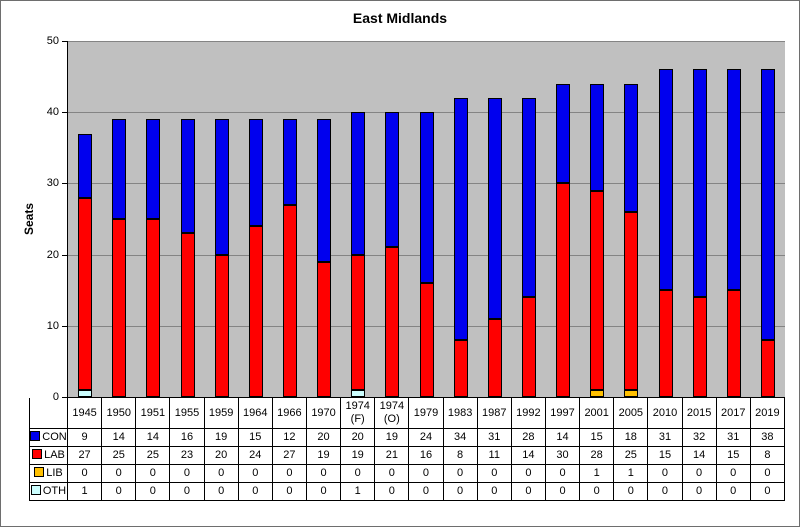  I want to click on y-axis-title: Seats, so click(29, 219).